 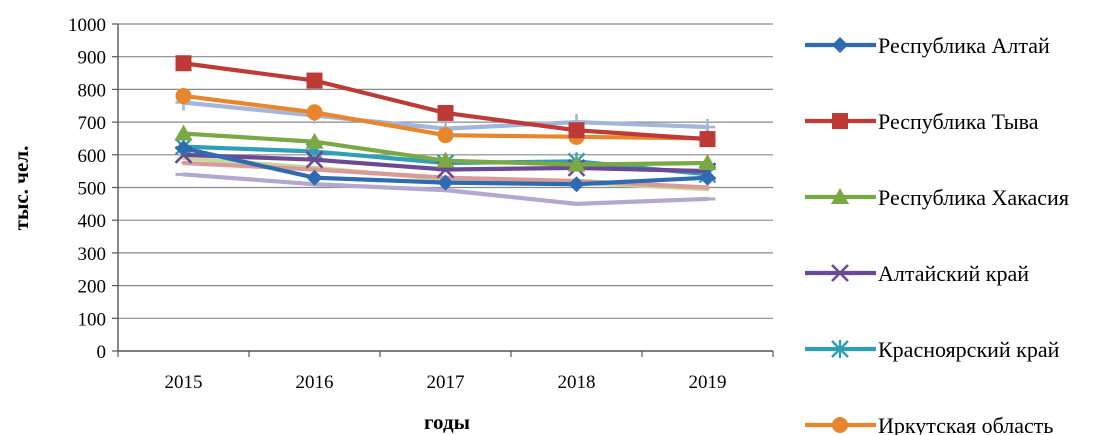 I want to click on y-tick-label: 100, so click(x=92, y=319).